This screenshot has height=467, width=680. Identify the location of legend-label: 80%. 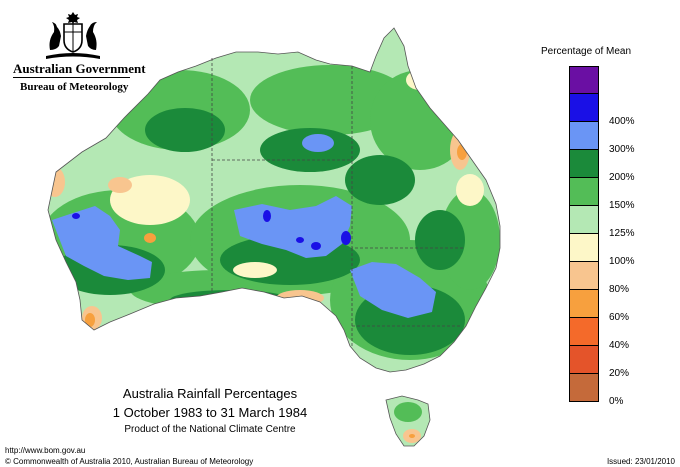
(619, 289).